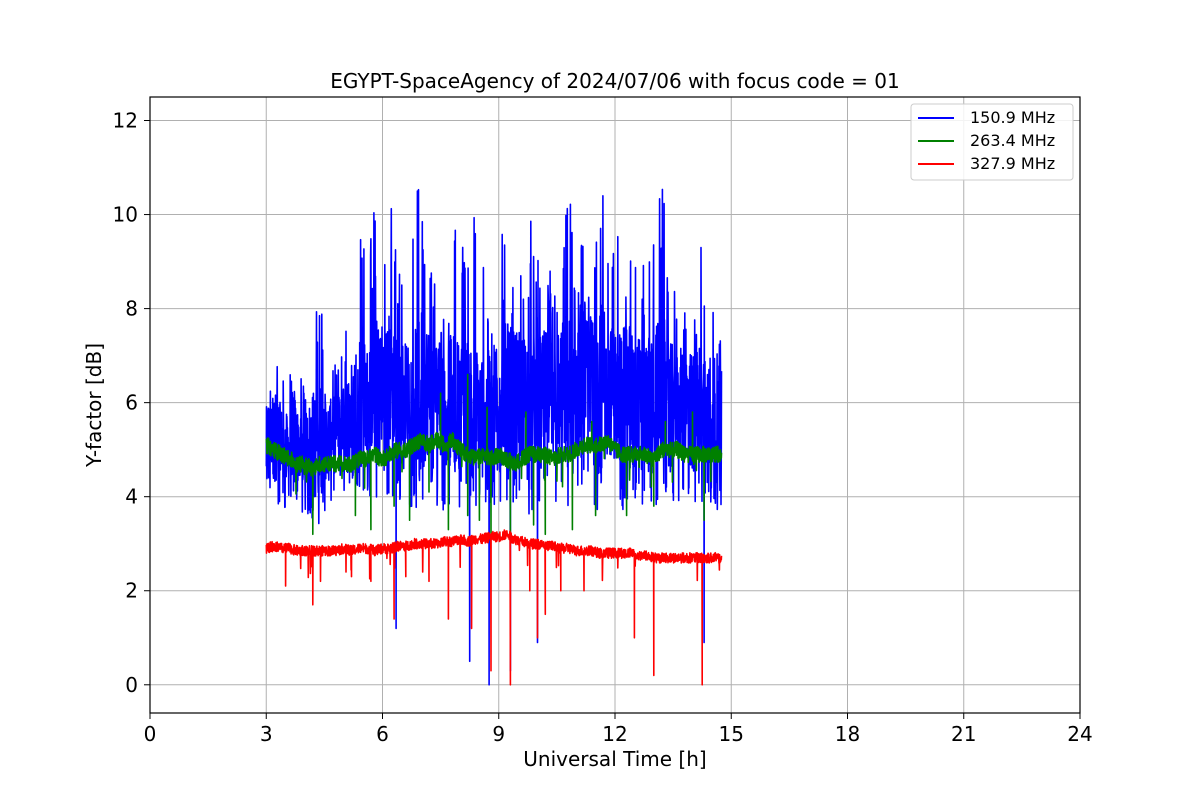 The height and width of the screenshot is (804, 1200). I want to click on y-tick-label: 2, so click(131, 591).